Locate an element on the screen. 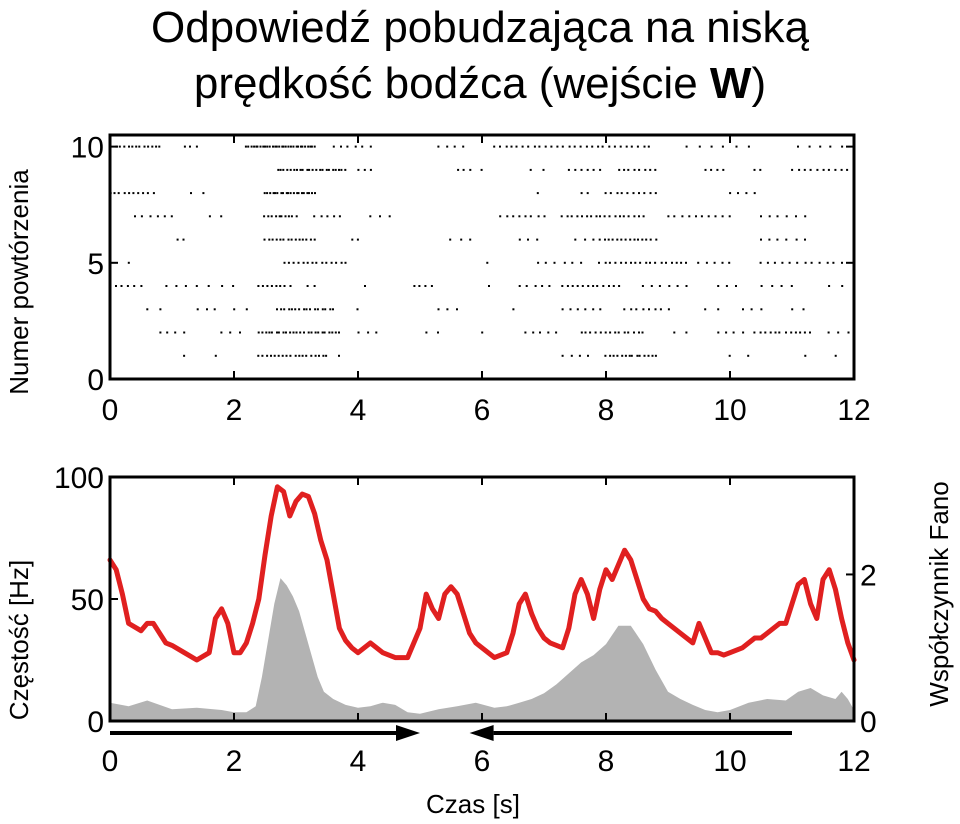 The image size is (960, 824). chart-title-line-2: prędkość bodźca (wejście W) is located at coordinates (480, 84).